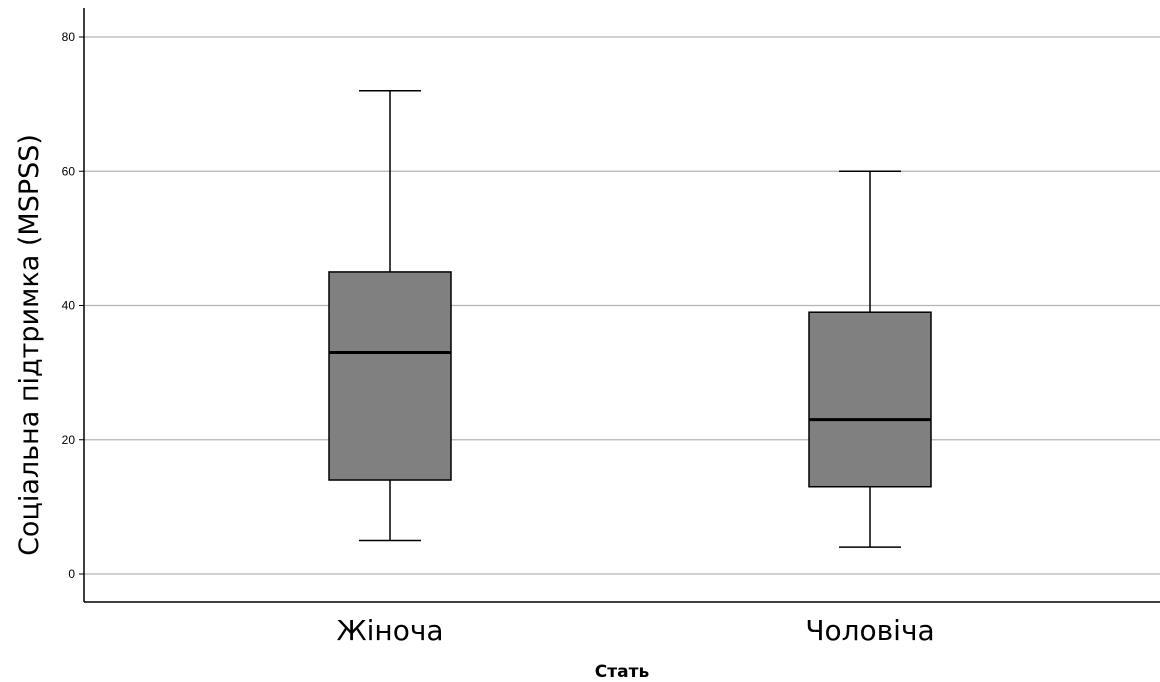 This screenshot has width=1160, height=682. What do you see at coordinates (69, 306) in the screenshot?
I see `y-tick-label-40: 40` at bounding box center [69, 306].